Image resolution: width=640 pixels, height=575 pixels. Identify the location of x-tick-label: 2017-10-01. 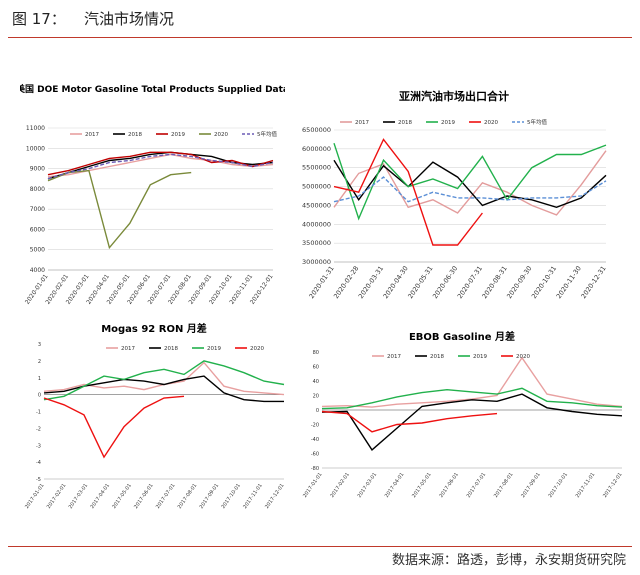
(559, 485).